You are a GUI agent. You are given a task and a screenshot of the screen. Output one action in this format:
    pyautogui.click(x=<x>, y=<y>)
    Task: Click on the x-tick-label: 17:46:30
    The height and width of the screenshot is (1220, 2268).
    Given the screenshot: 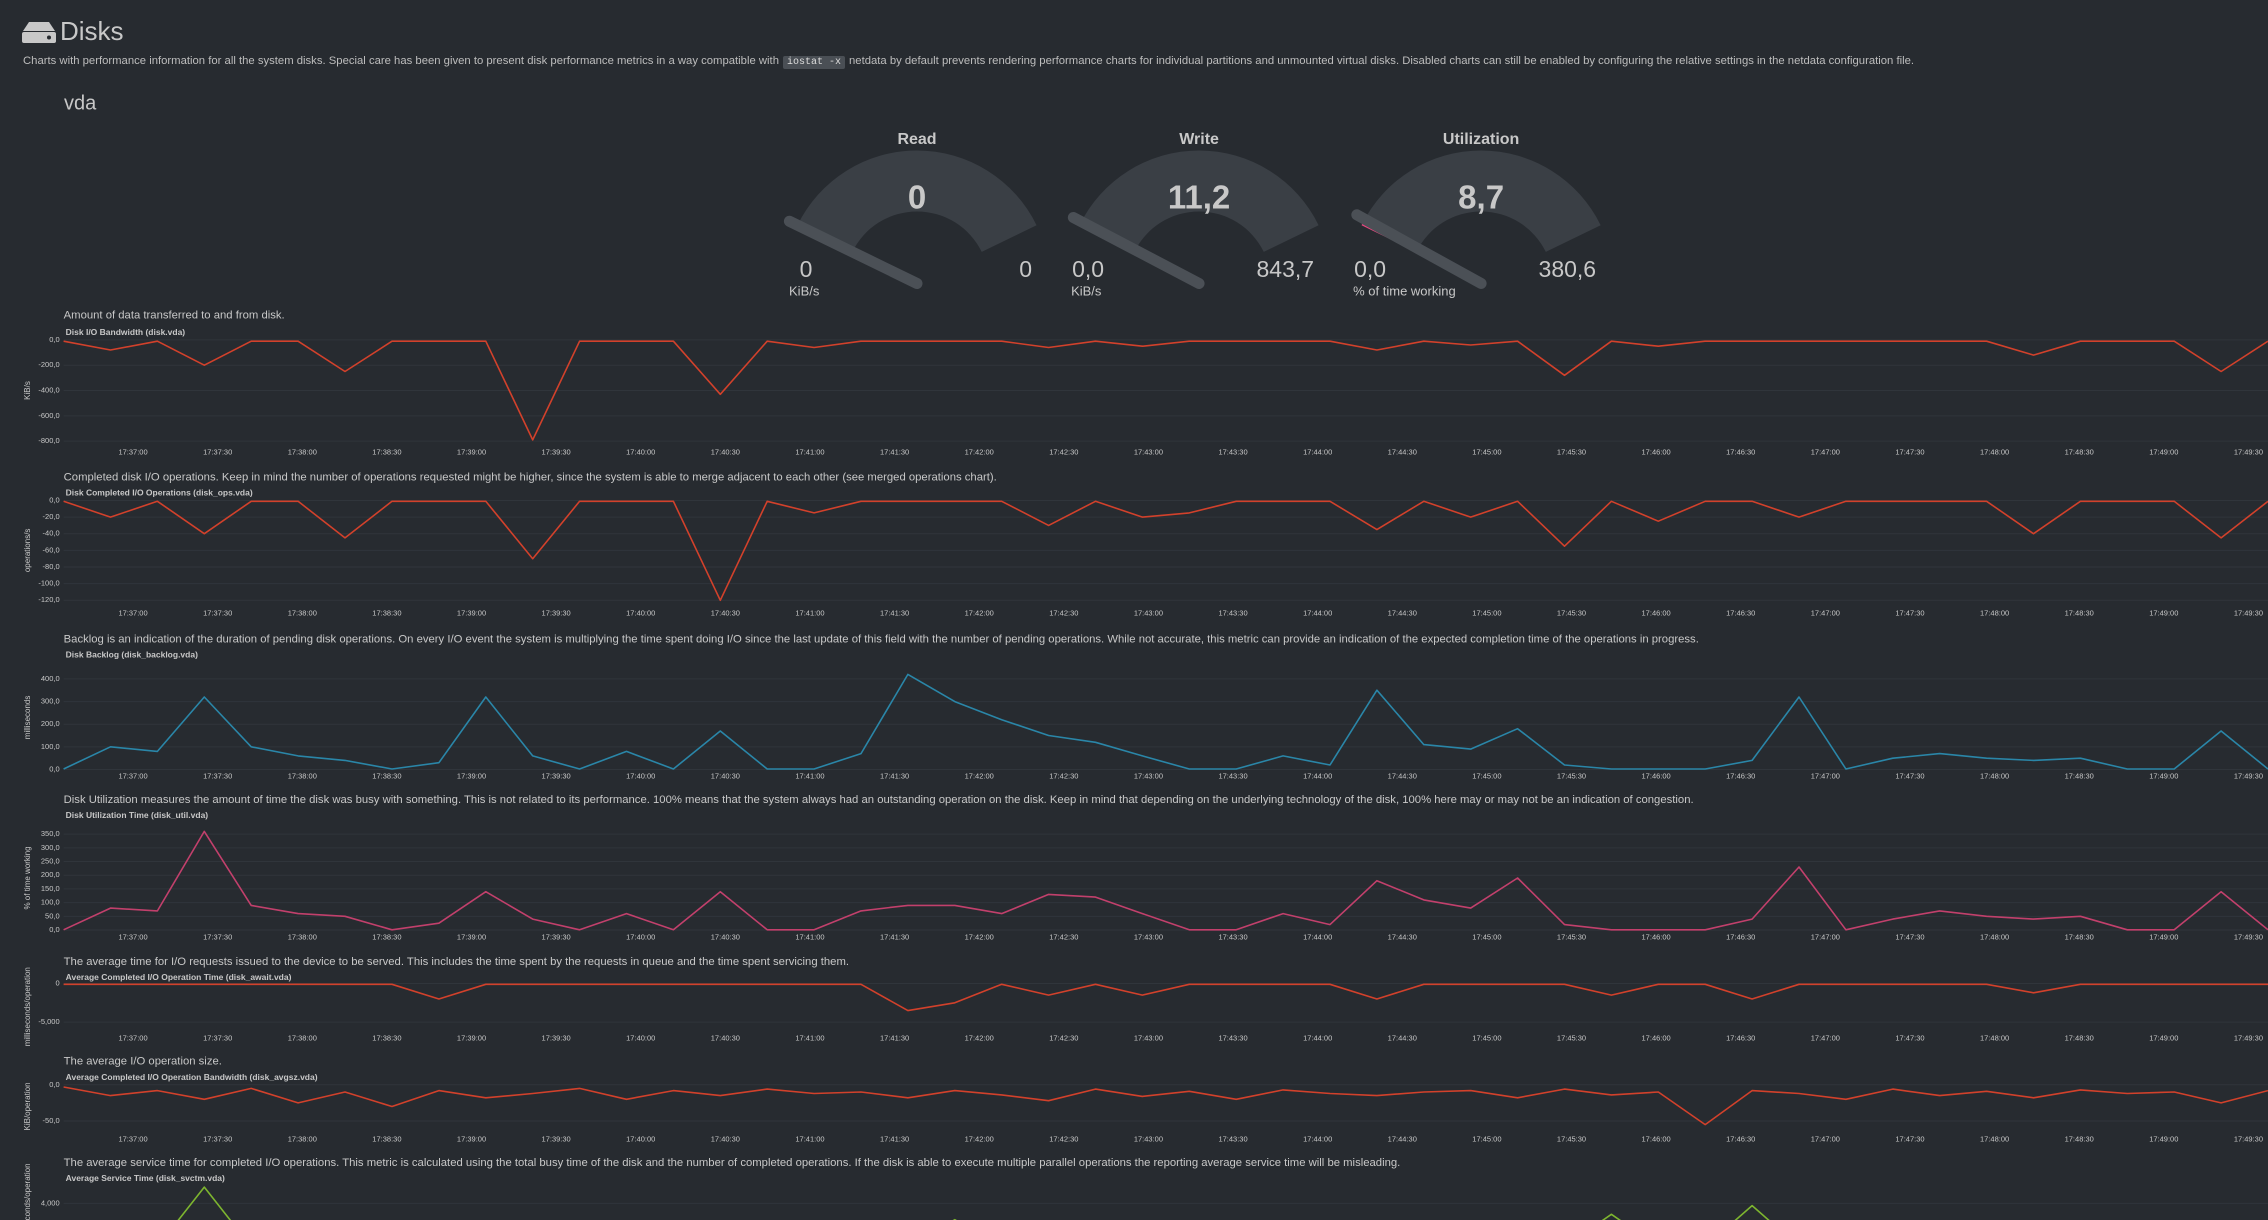 What is the action you would take?
    pyautogui.click(x=1740, y=1037)
    